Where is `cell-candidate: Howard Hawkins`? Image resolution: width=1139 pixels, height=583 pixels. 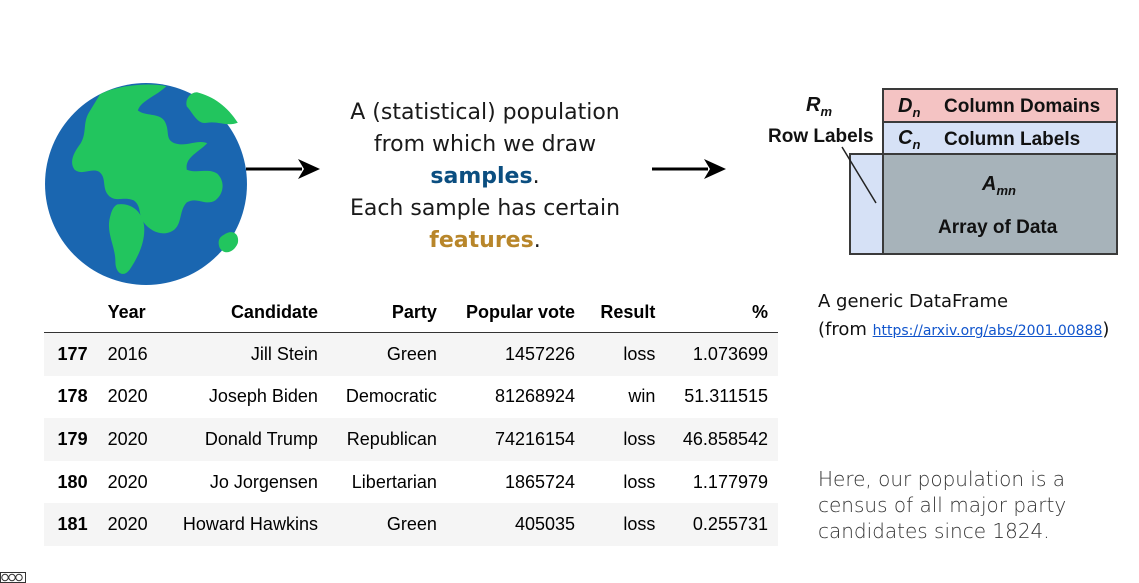 cell-candidate: Howard Hawkins is located at coordinates (250, 524).